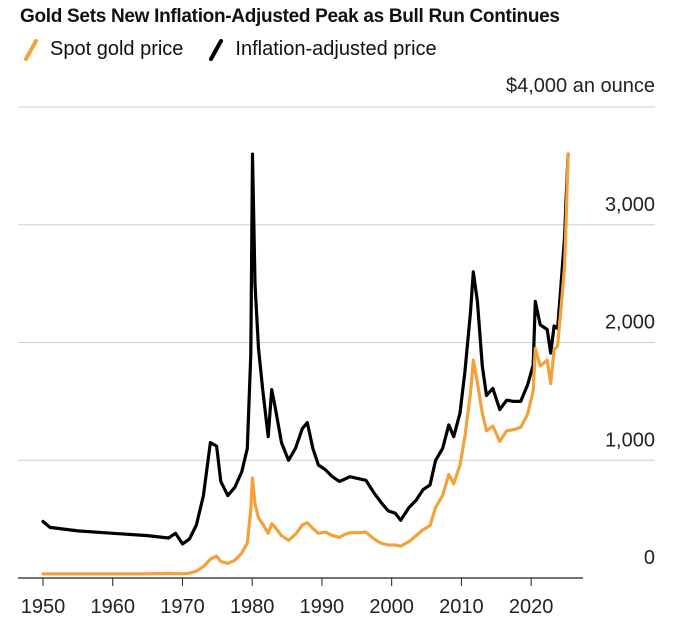  I want to click on x-axis-ticks: 1950 1960 1970 1980 1990 2000 2010 2020, so click(287, 598).